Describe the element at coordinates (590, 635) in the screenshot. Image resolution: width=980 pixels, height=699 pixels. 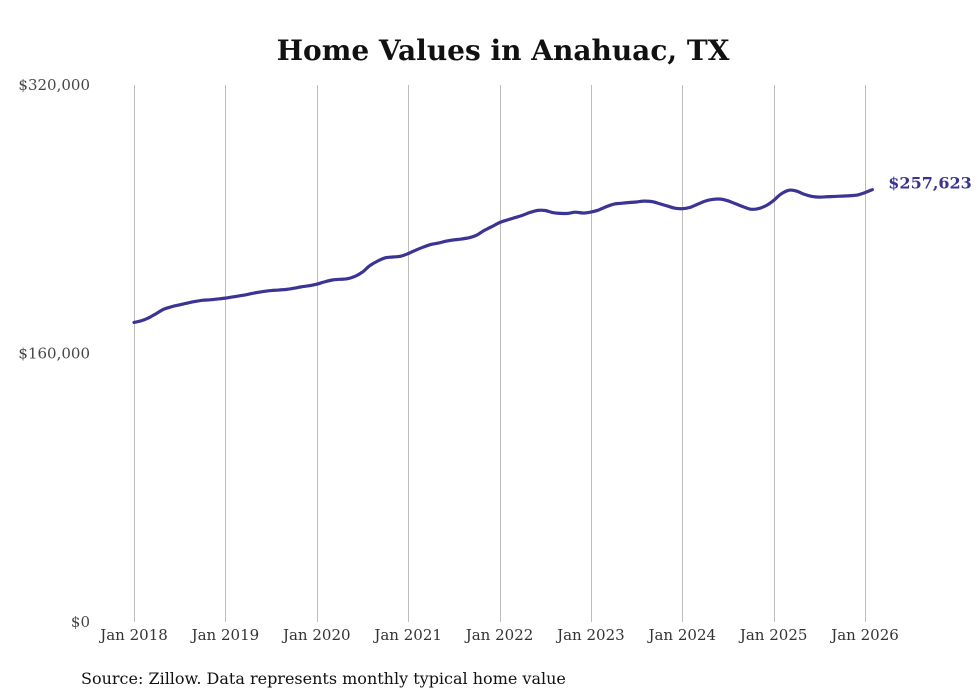
I see `x-tick-label-5: Jan 2023` at that location.